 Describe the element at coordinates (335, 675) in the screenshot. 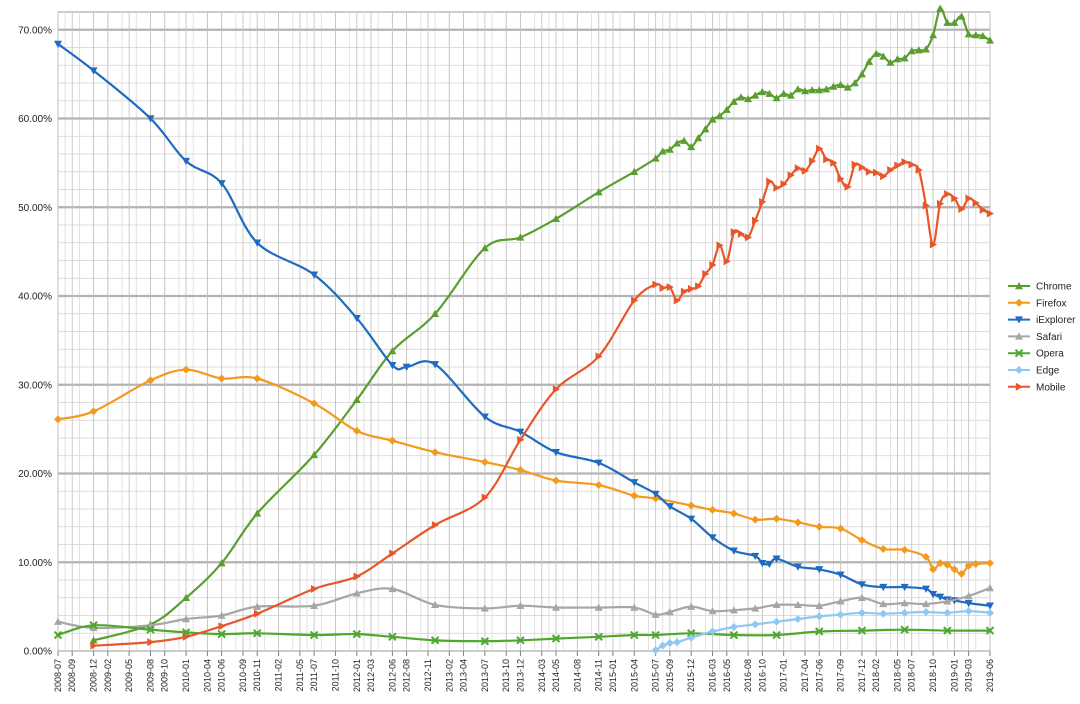

I see `x-tick-label: 2011-10` at that location.